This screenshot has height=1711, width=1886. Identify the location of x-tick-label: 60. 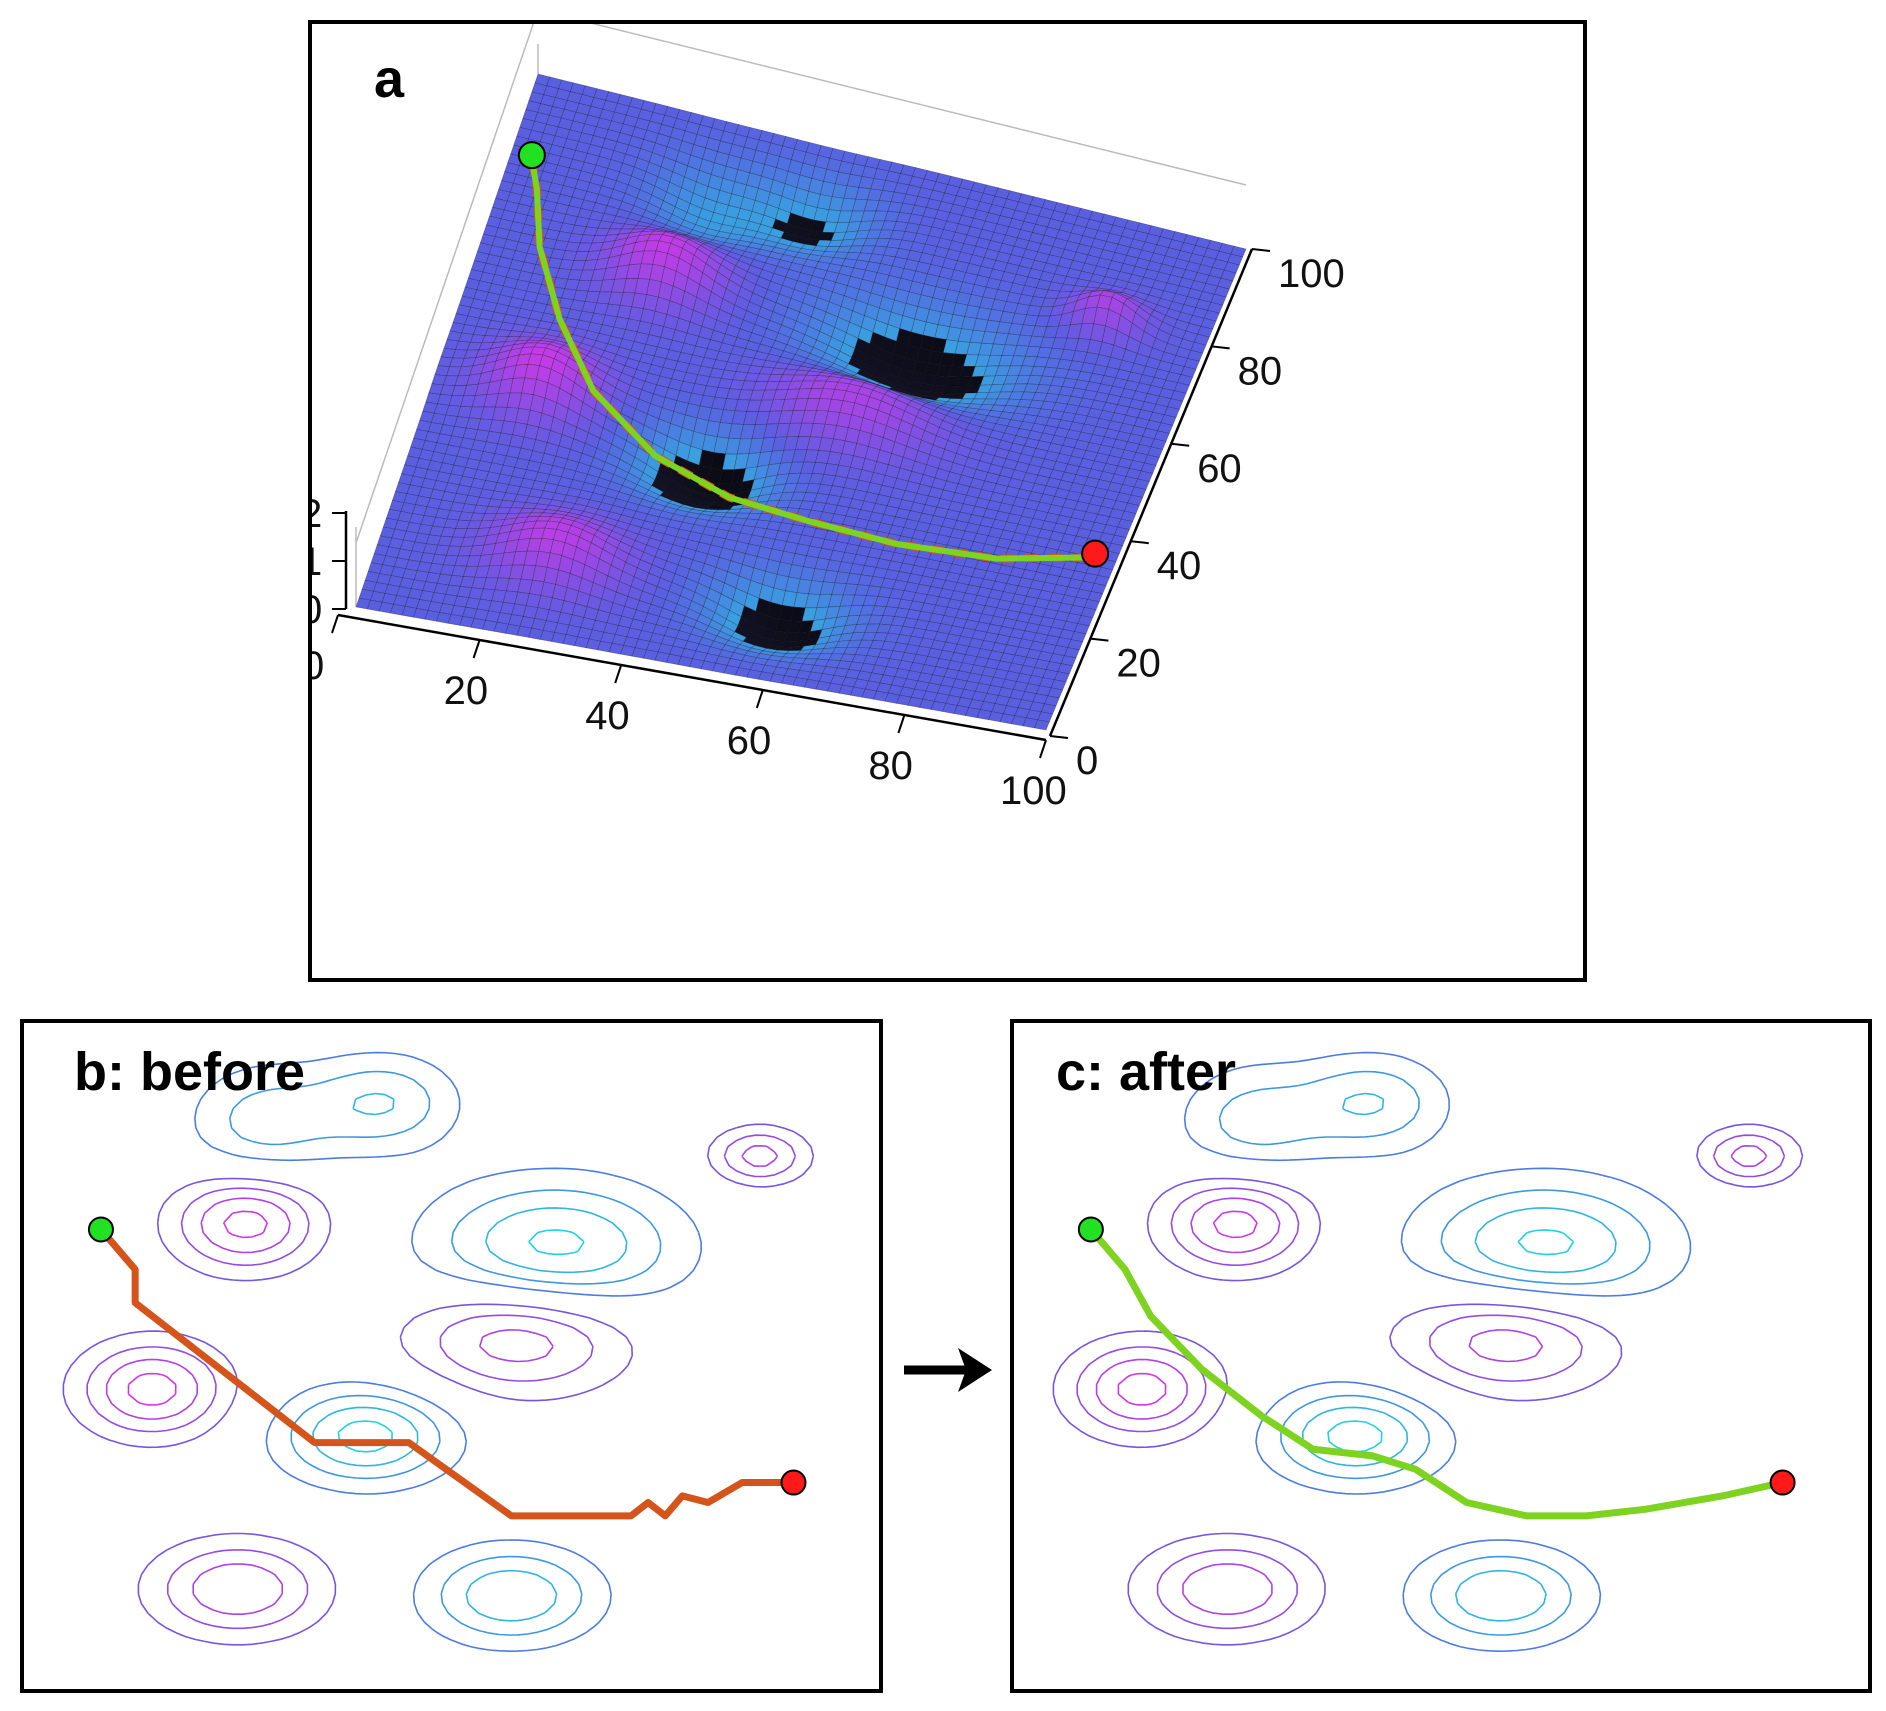
(749, 741).